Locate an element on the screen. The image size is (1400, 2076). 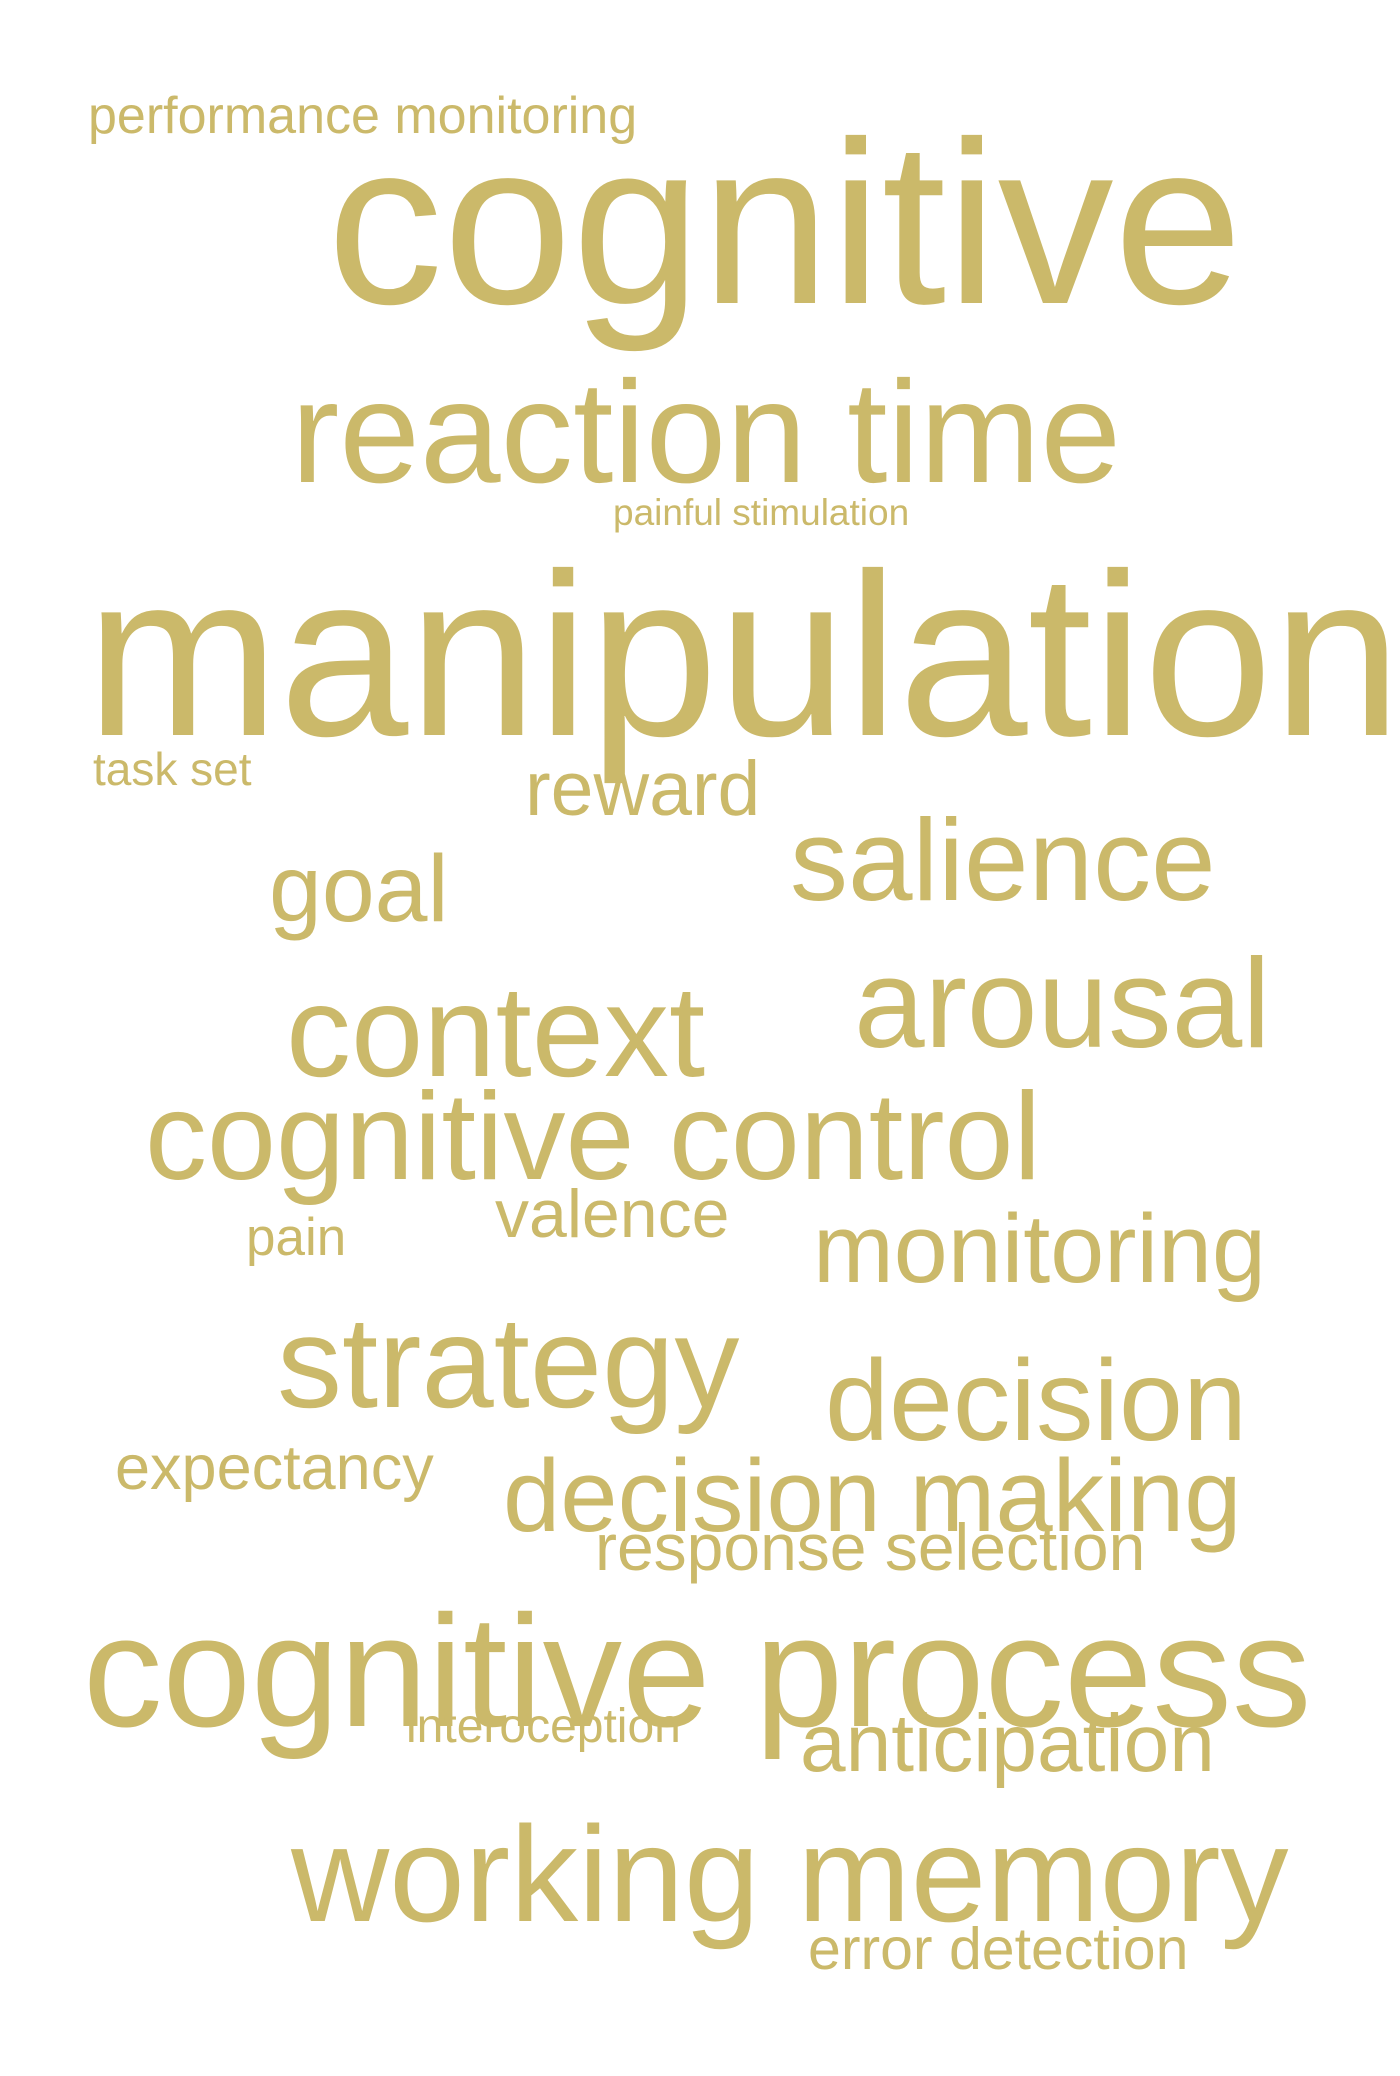
word-goal: goal is located at coordinates (359, 889).